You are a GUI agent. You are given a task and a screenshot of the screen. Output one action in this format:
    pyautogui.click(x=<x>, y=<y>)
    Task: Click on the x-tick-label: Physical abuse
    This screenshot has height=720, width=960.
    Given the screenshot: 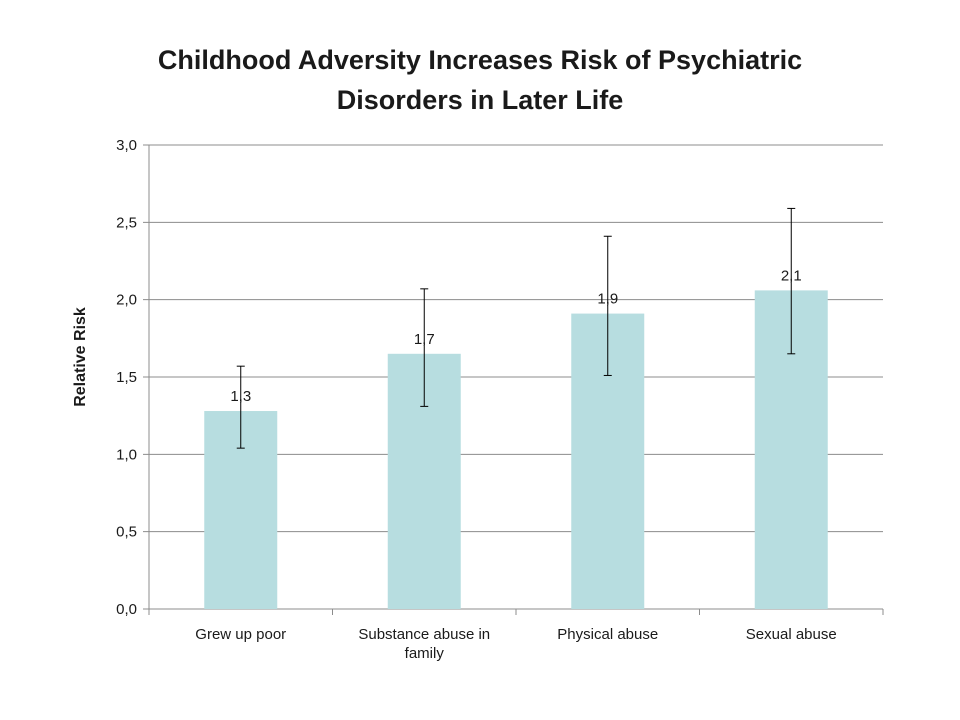 What is the action you would take?
    pyautogui.click(x=607, y=634)
    